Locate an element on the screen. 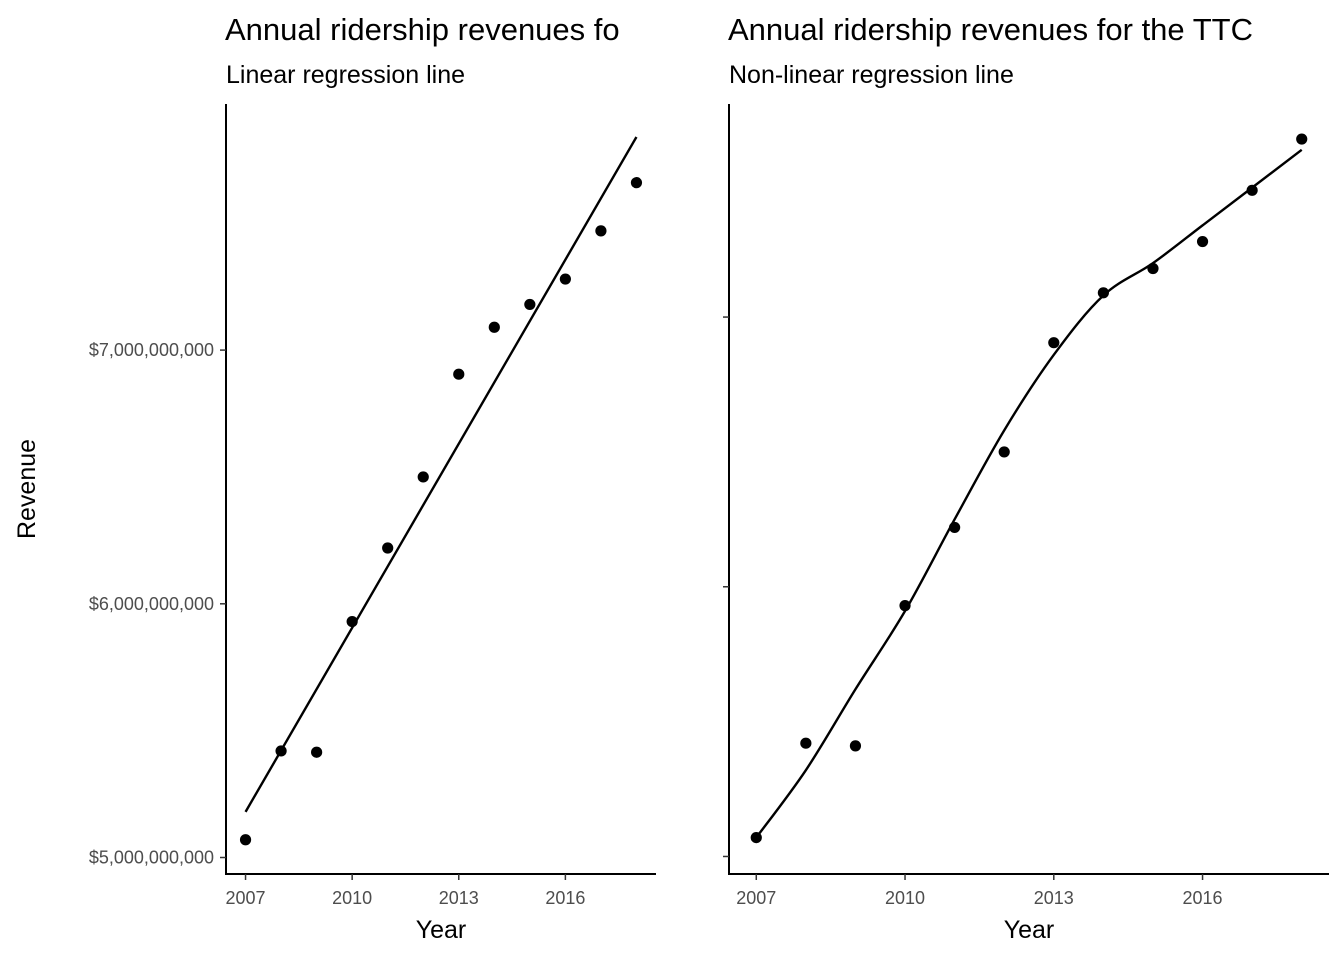  left-x-axis-title: Year is located at coordinates (441, 930).